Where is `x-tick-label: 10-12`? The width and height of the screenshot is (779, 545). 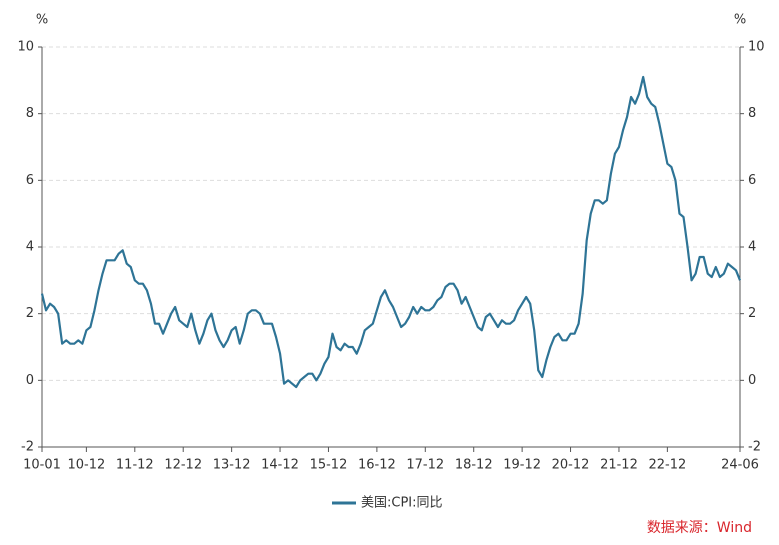
x-tick-label: 10-12 is located at coordinates (86, 465).